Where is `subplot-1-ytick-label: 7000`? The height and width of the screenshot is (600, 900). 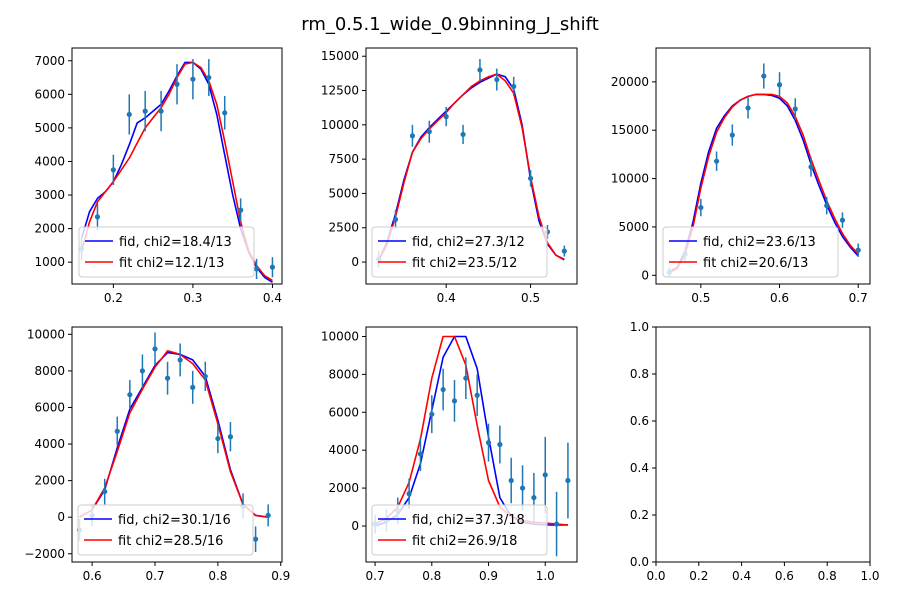 subplot-1-ytick-label: 7000 is located at coordinates (49, 61).